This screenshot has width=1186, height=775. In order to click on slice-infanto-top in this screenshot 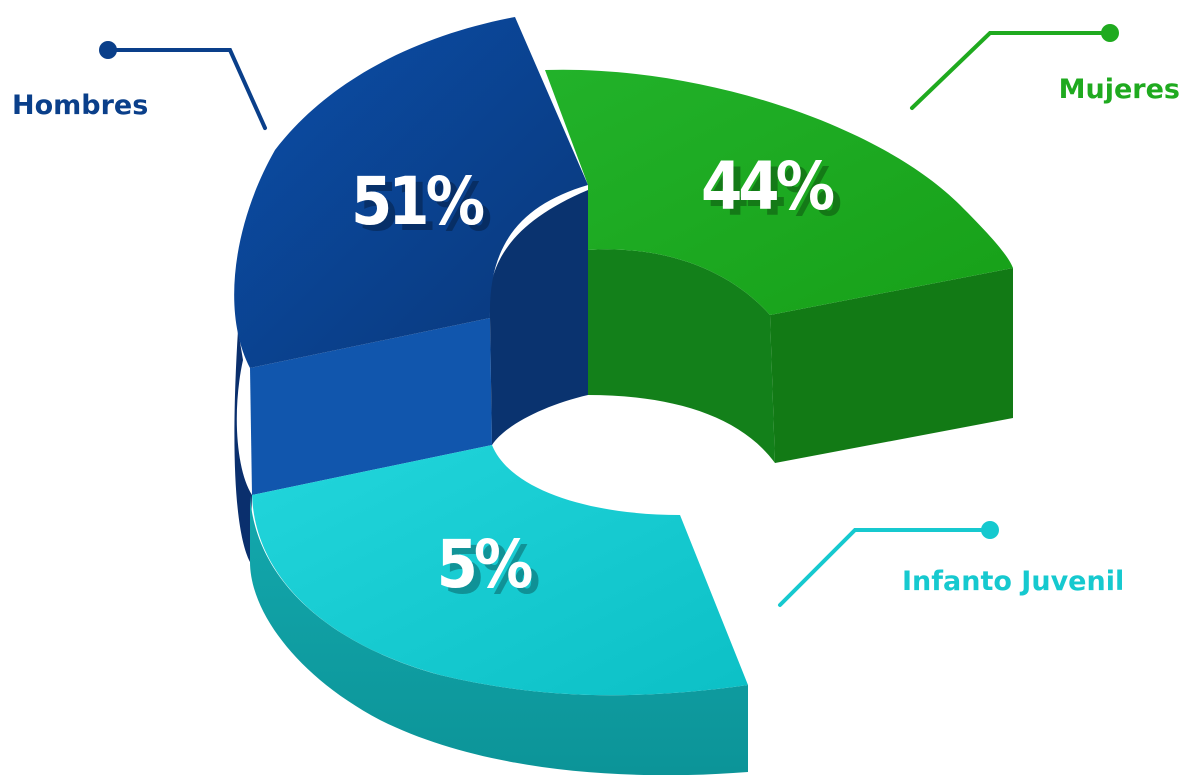, I will do `click(500, 570)`.